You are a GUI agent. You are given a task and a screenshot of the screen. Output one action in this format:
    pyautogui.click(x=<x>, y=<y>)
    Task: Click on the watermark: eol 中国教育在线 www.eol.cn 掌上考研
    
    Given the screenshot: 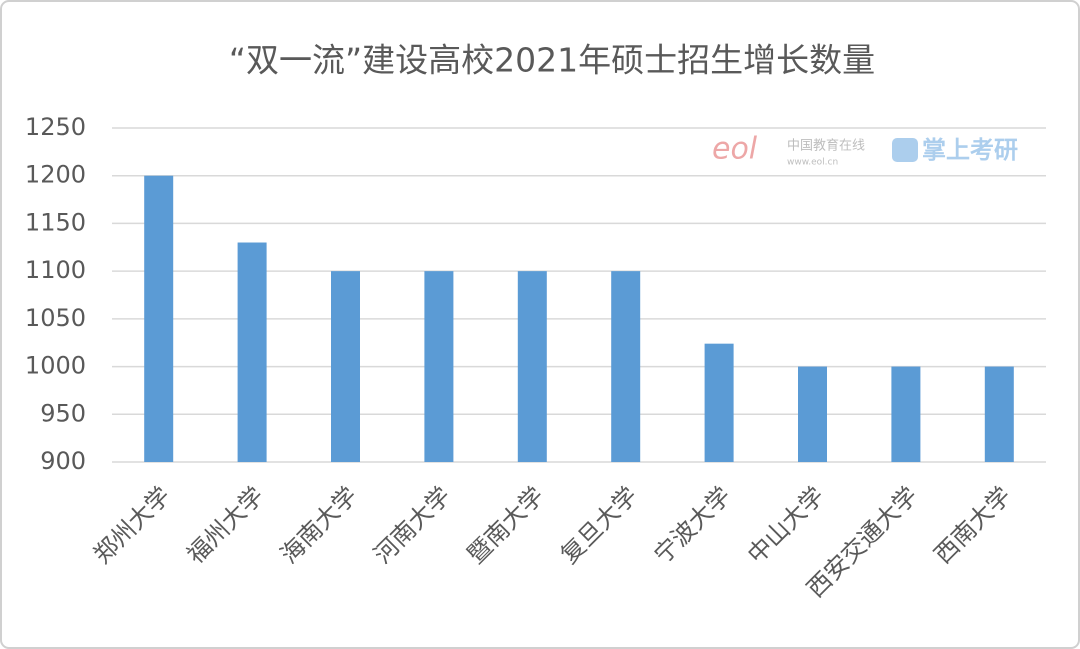 What is the action you would take?
    pyautogui.click(x=865, y=150)
    